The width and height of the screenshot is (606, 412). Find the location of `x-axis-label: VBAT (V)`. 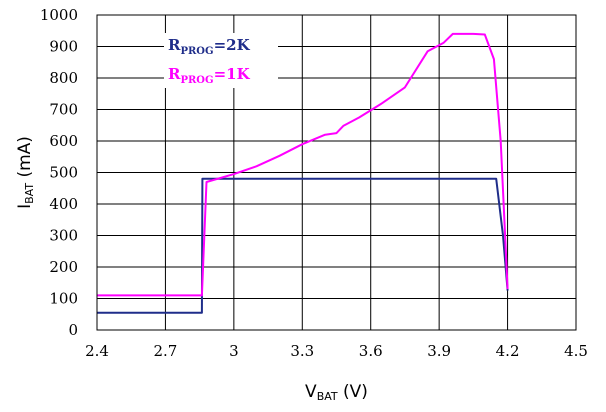

x-axis-label: VBAT (V) is located at coordinates (336, 392).